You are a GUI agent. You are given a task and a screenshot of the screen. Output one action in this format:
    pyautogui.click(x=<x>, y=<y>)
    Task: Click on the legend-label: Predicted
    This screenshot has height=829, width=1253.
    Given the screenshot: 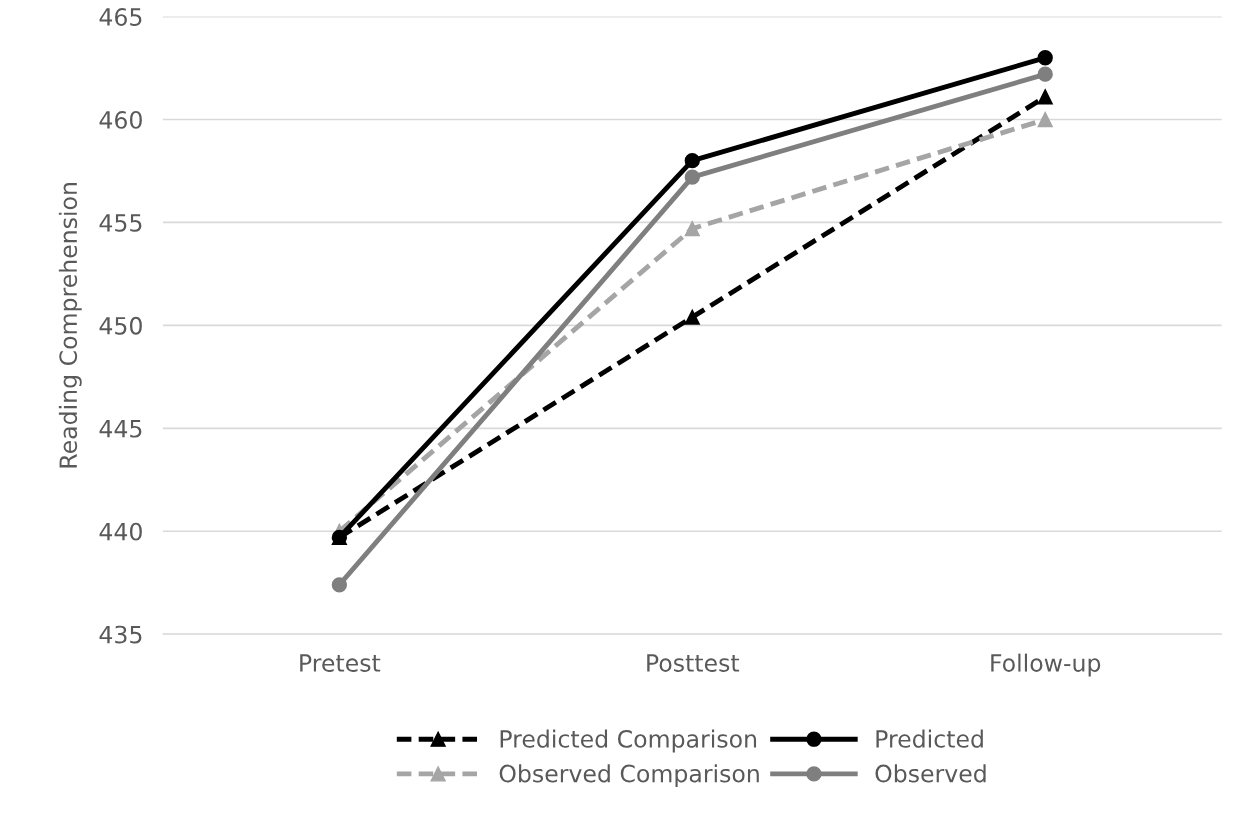 What is the action you would take?
    pyautogui.click(x=929, y=738)
    